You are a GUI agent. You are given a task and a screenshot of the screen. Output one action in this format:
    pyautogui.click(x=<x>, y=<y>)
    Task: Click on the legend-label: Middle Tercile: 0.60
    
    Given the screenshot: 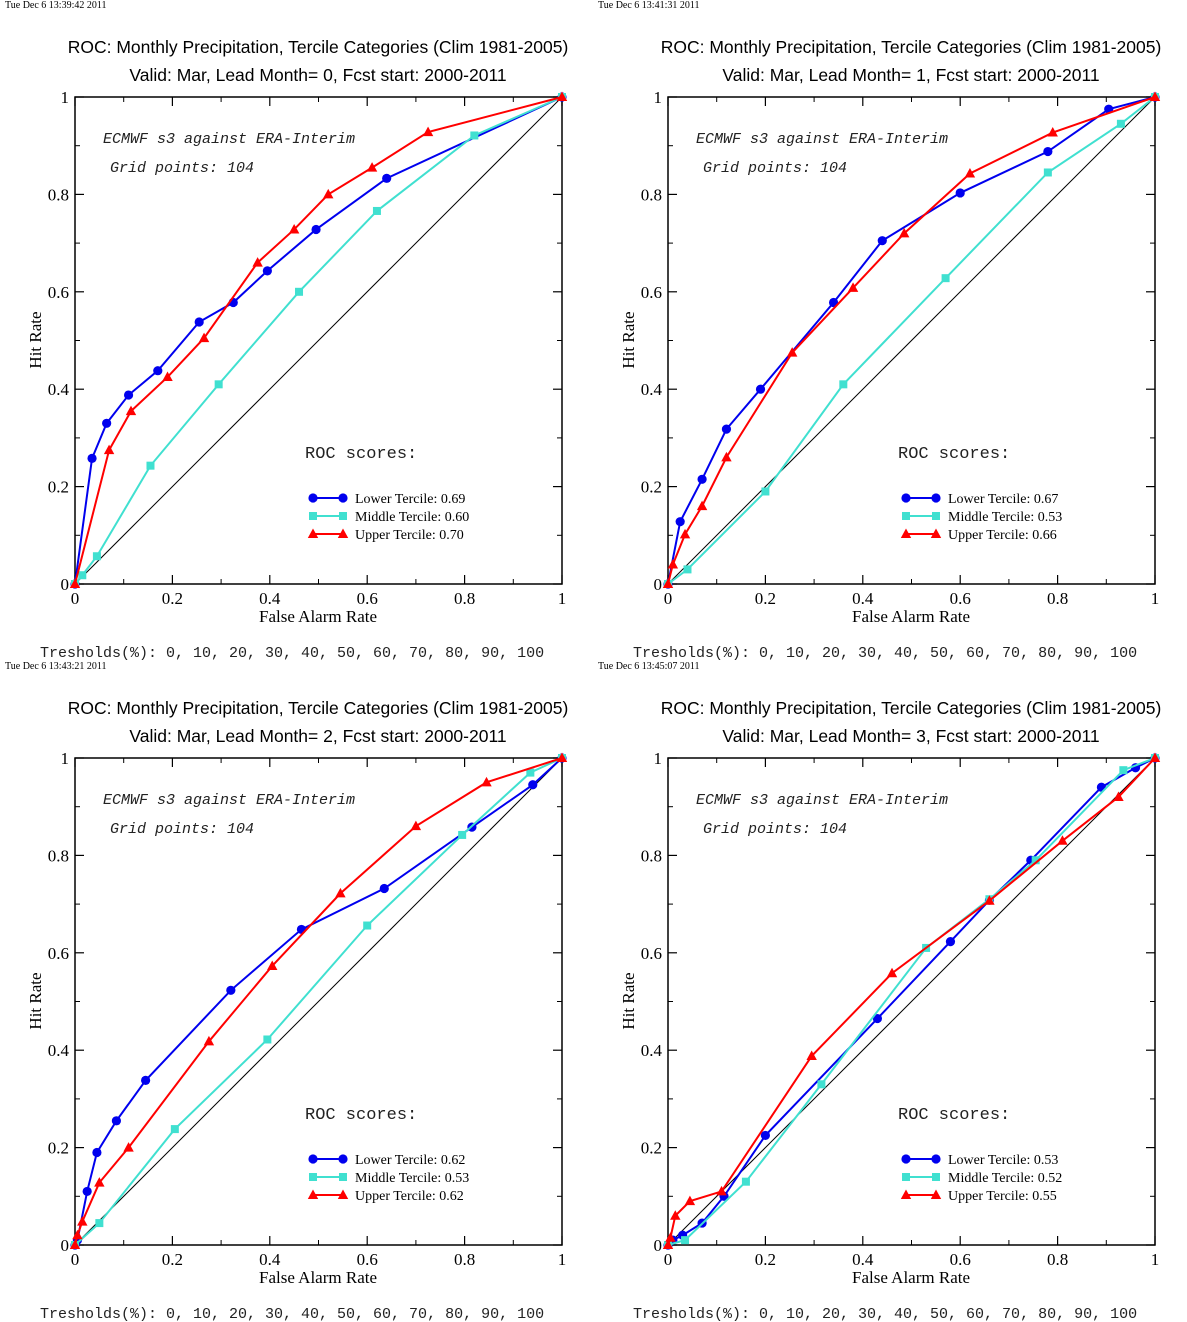 What is the action you would take?
    pyautogui.click(x=412, y=517)
    